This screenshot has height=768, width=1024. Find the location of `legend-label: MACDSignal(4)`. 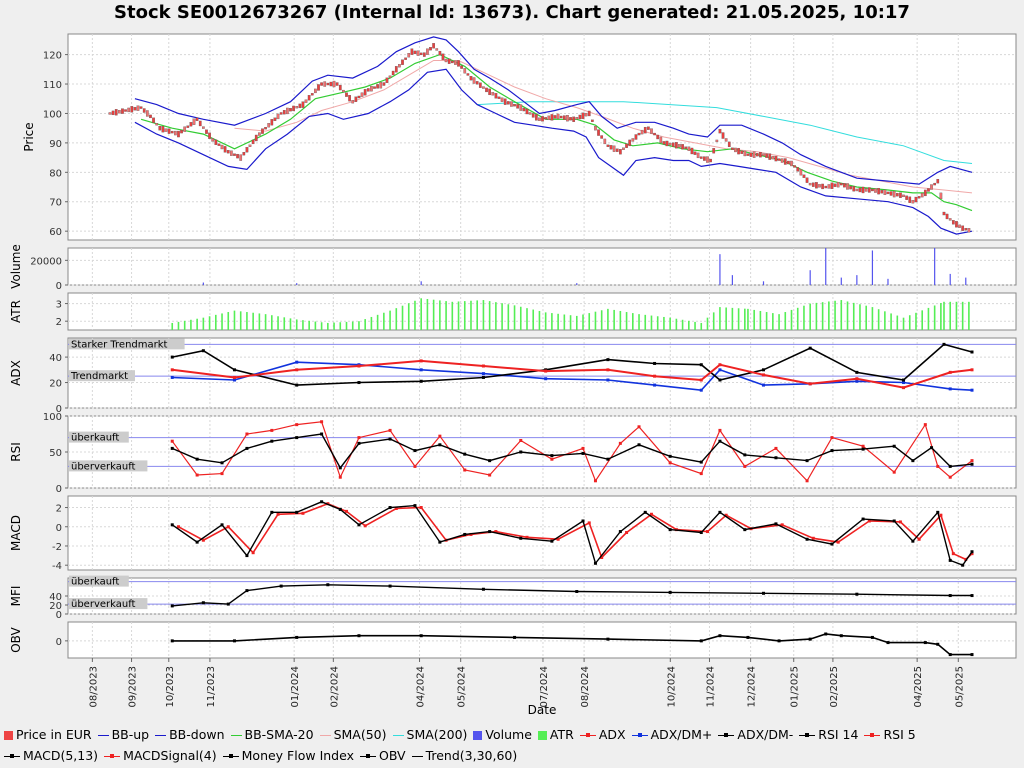

legend-label: MACDSignal(4) is located at coordinates (170, 755).